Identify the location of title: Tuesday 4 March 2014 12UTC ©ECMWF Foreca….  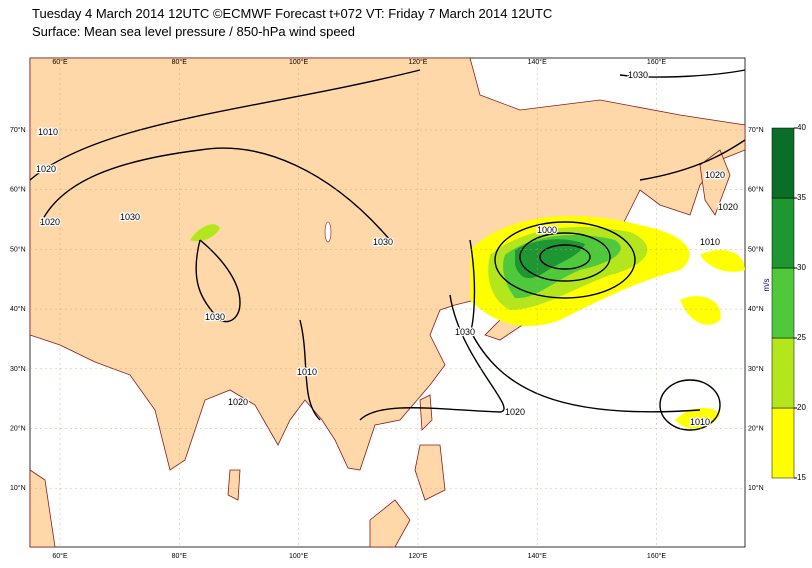
(292, 13).